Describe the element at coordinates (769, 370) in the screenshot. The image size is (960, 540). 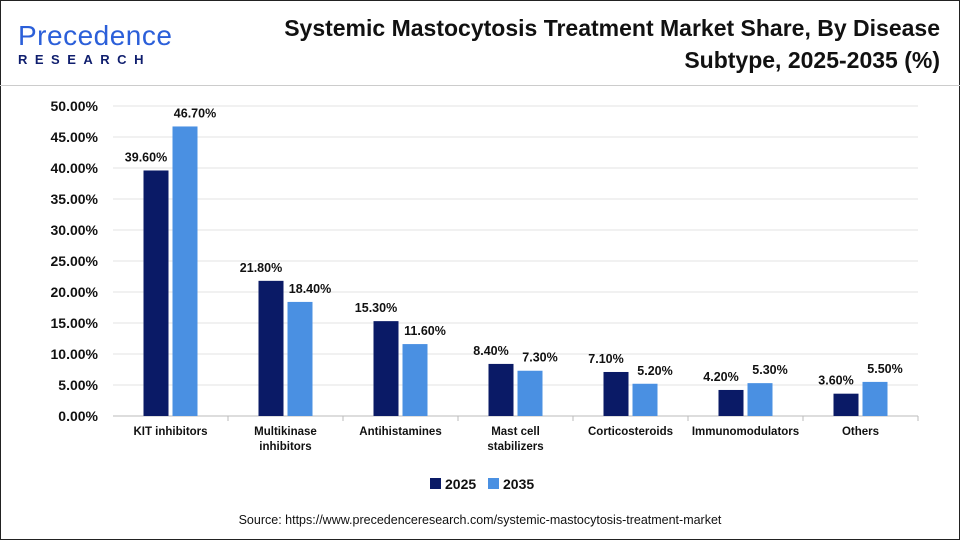
I see `data-label: 5.30%` at that location.